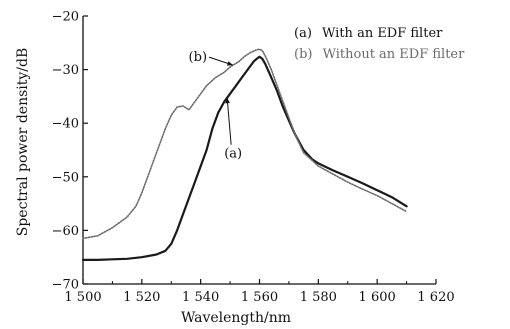 This screenshot has height=329, width=510. I want to click on x-tick-label: 1 540, so click(200, 297).